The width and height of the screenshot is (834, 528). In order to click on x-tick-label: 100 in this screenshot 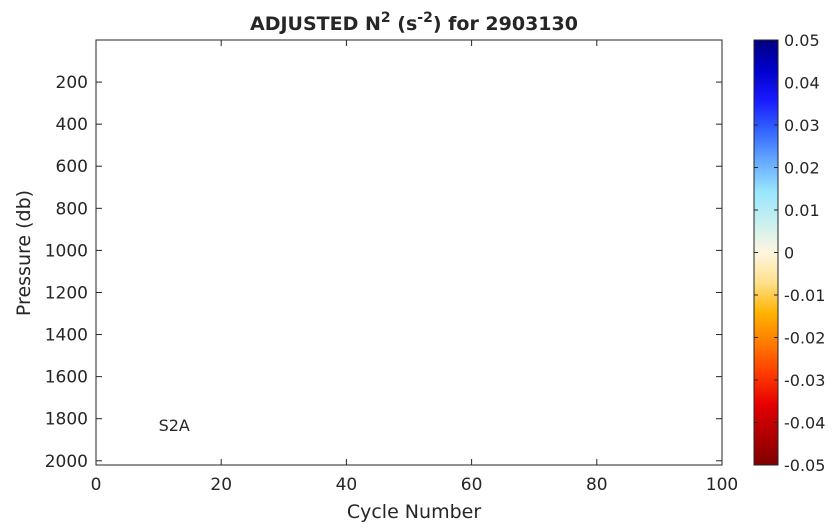, I will do `click(722, 485)`.